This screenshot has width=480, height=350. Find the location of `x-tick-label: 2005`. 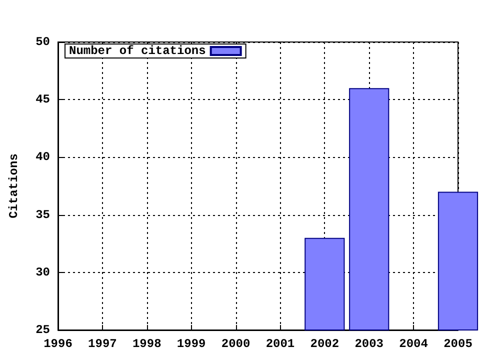

x-tick-label: 2005 is located at coordinates (458, 343).